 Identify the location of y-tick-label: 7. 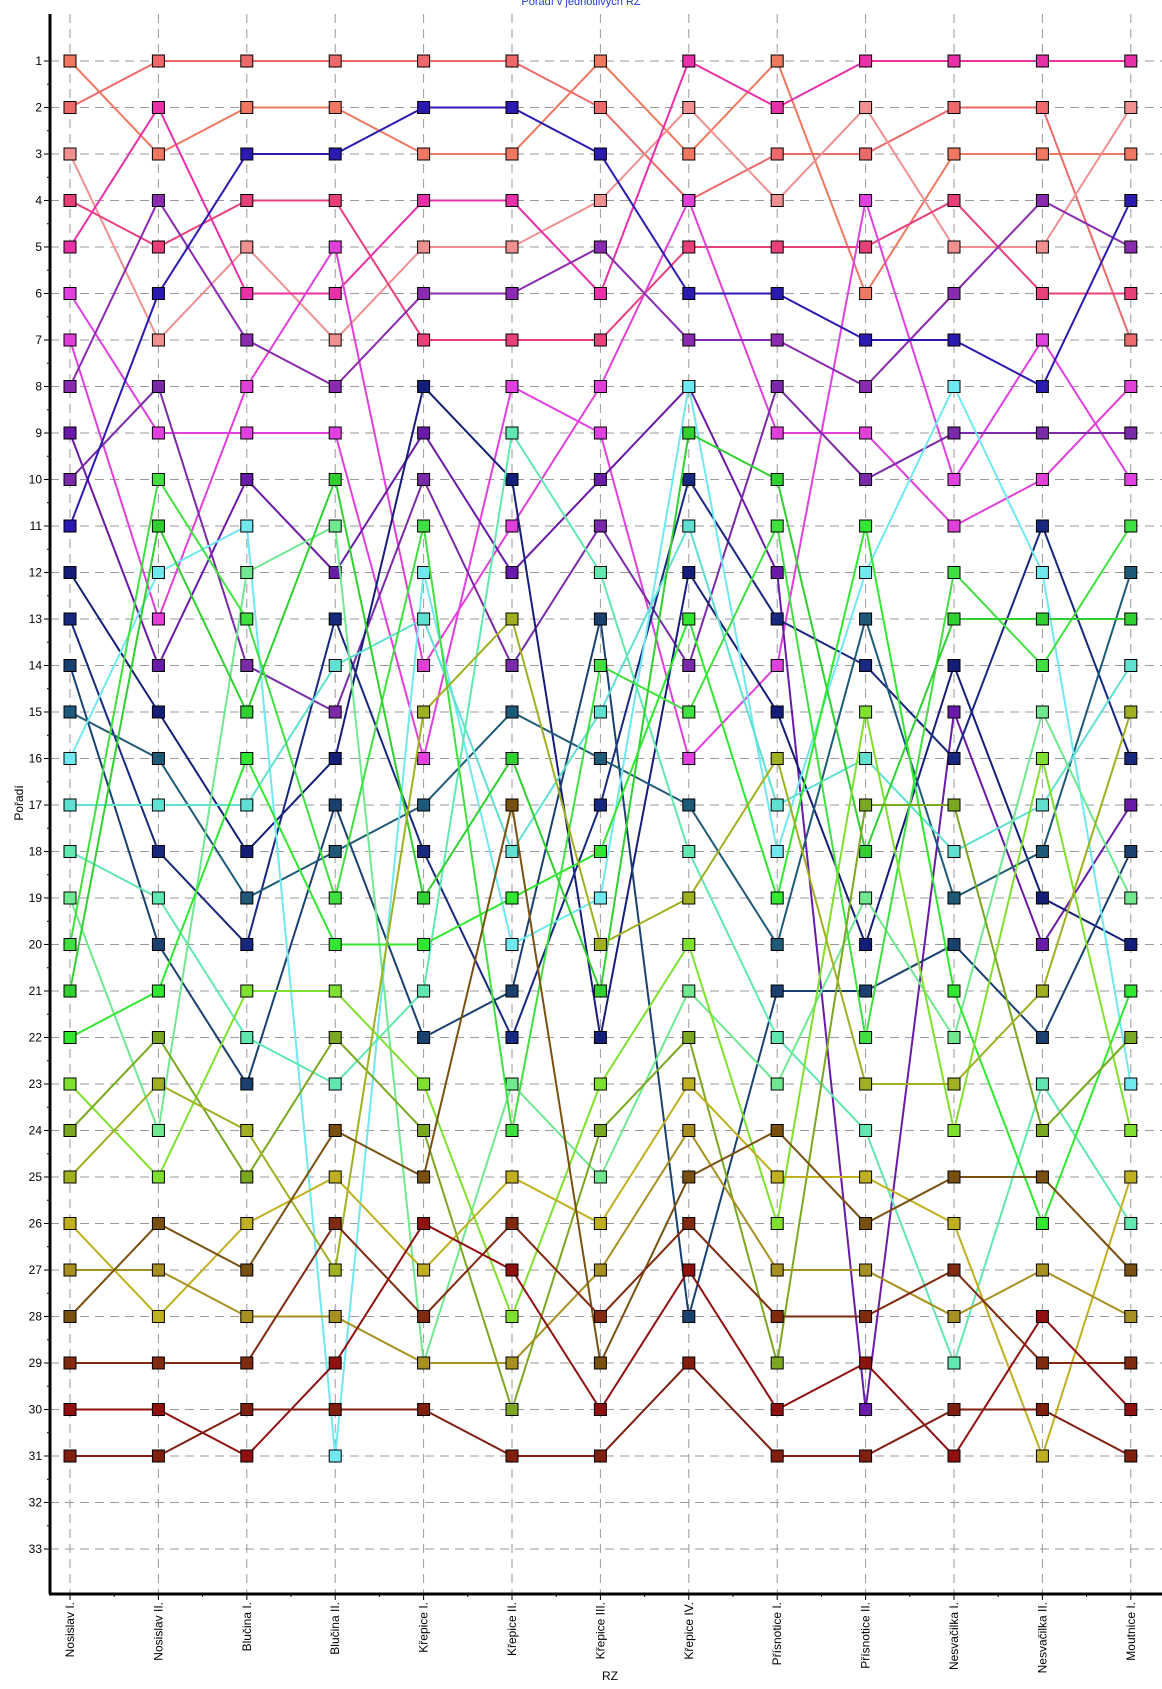
(38, 340).